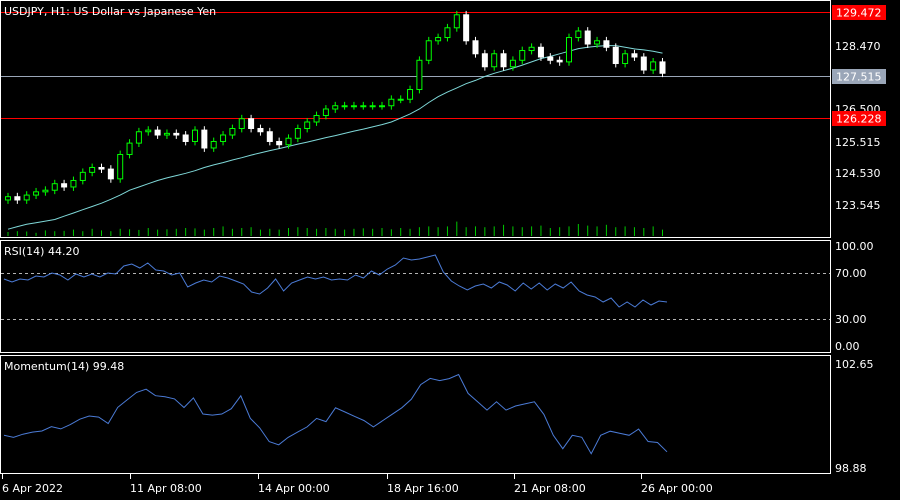 This screenshot has height=500, width=900. What do you see at coordinates (335, 281) in the screenshot?
I see `rsi-line` at bounding box center [335, 281].